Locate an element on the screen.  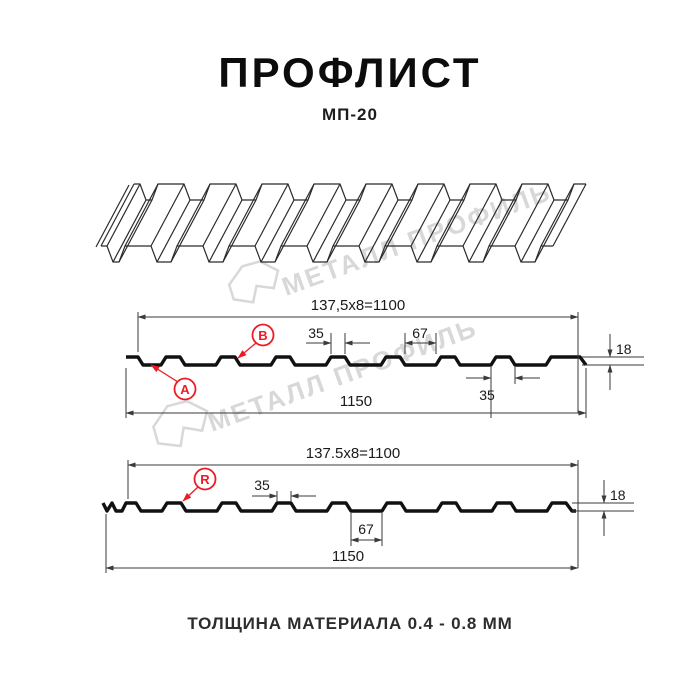
dim-pitch-top: 137,5x8=1100 is located at coordinates (358, 305).